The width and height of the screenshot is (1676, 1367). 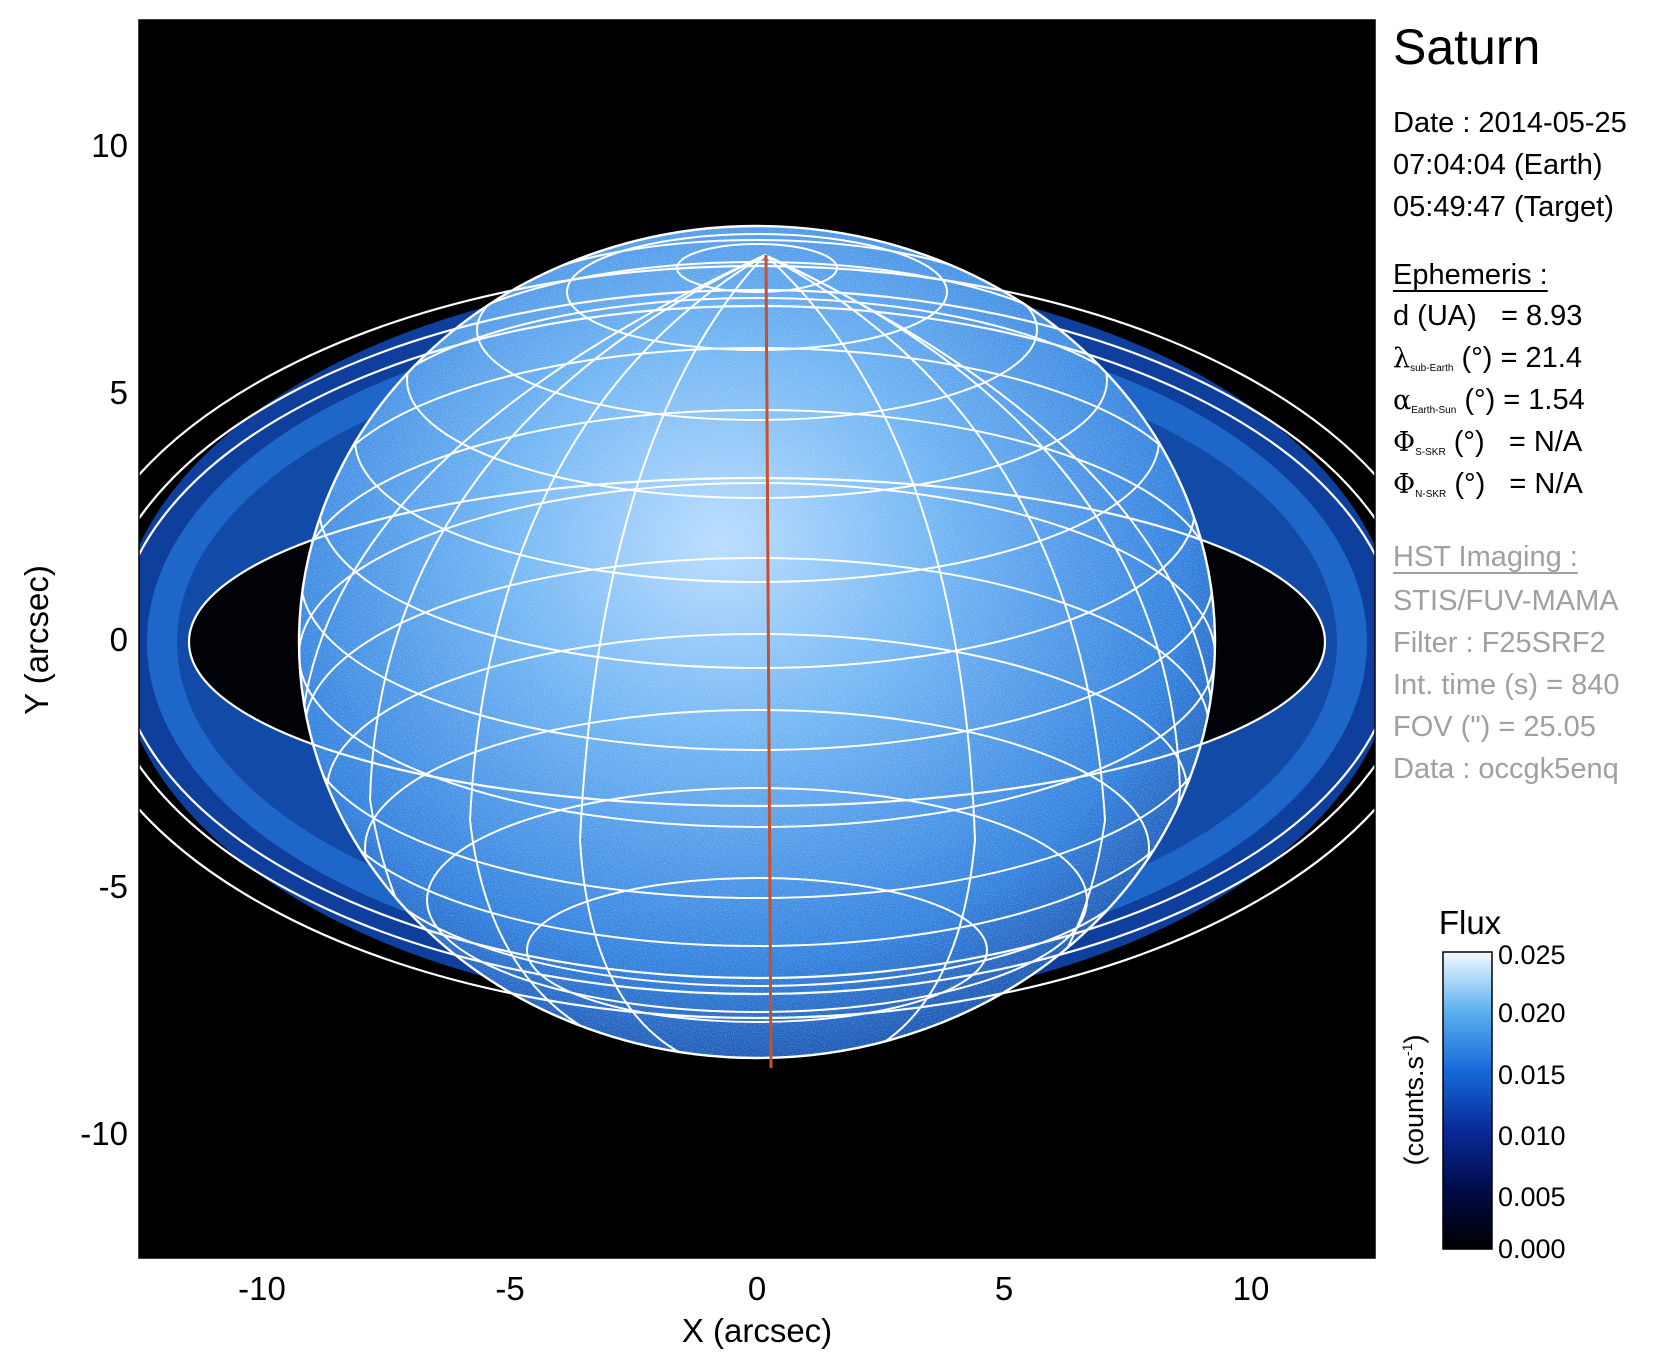 What do you see at coordinates (1487, 442) in the screenshot?
I see `ephemeris-phi-s: ΦS-SKR (°) = N/A` at bounding box center [1487, 442].